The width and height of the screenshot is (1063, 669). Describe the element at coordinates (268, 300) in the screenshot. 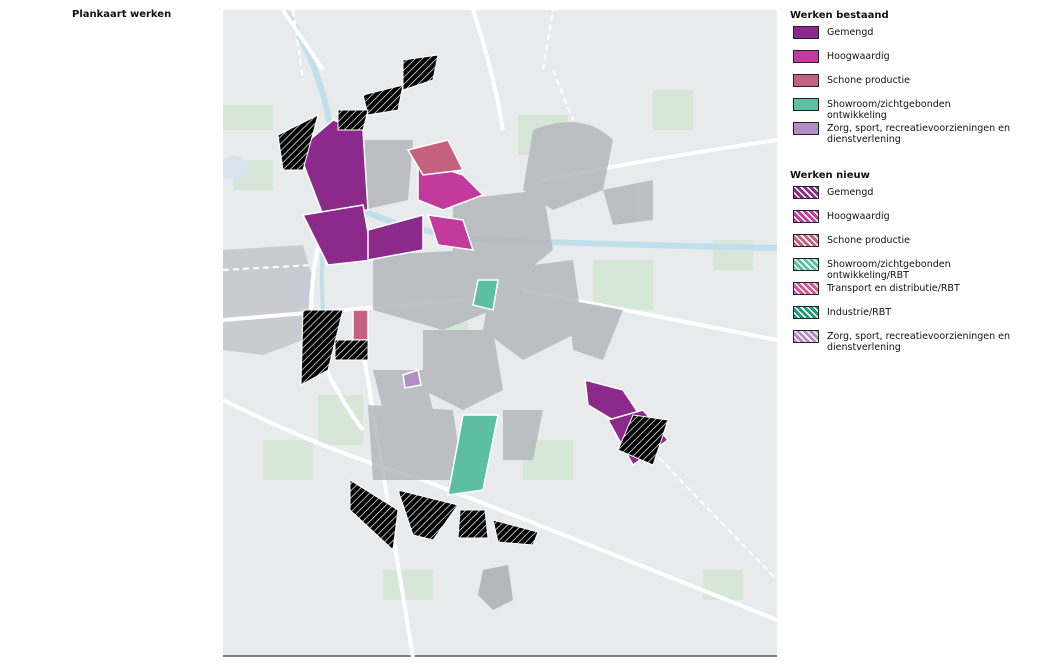

I see `lake` at that location.